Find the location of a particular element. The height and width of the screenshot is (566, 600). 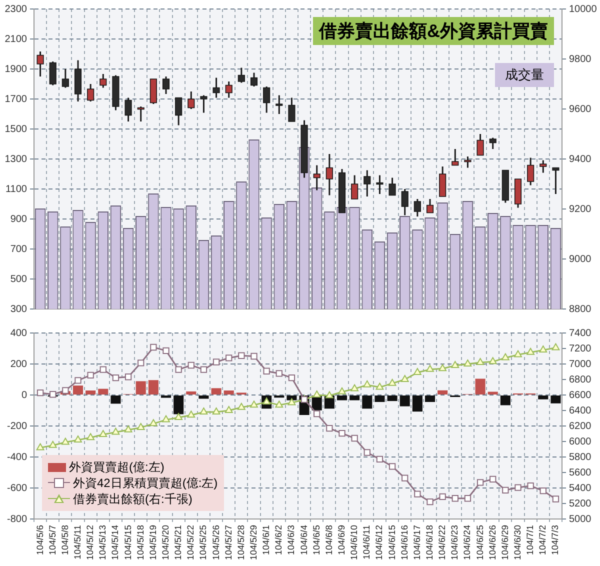

x-tick-label: 104/6/15 is located at coordinates (391, 542).